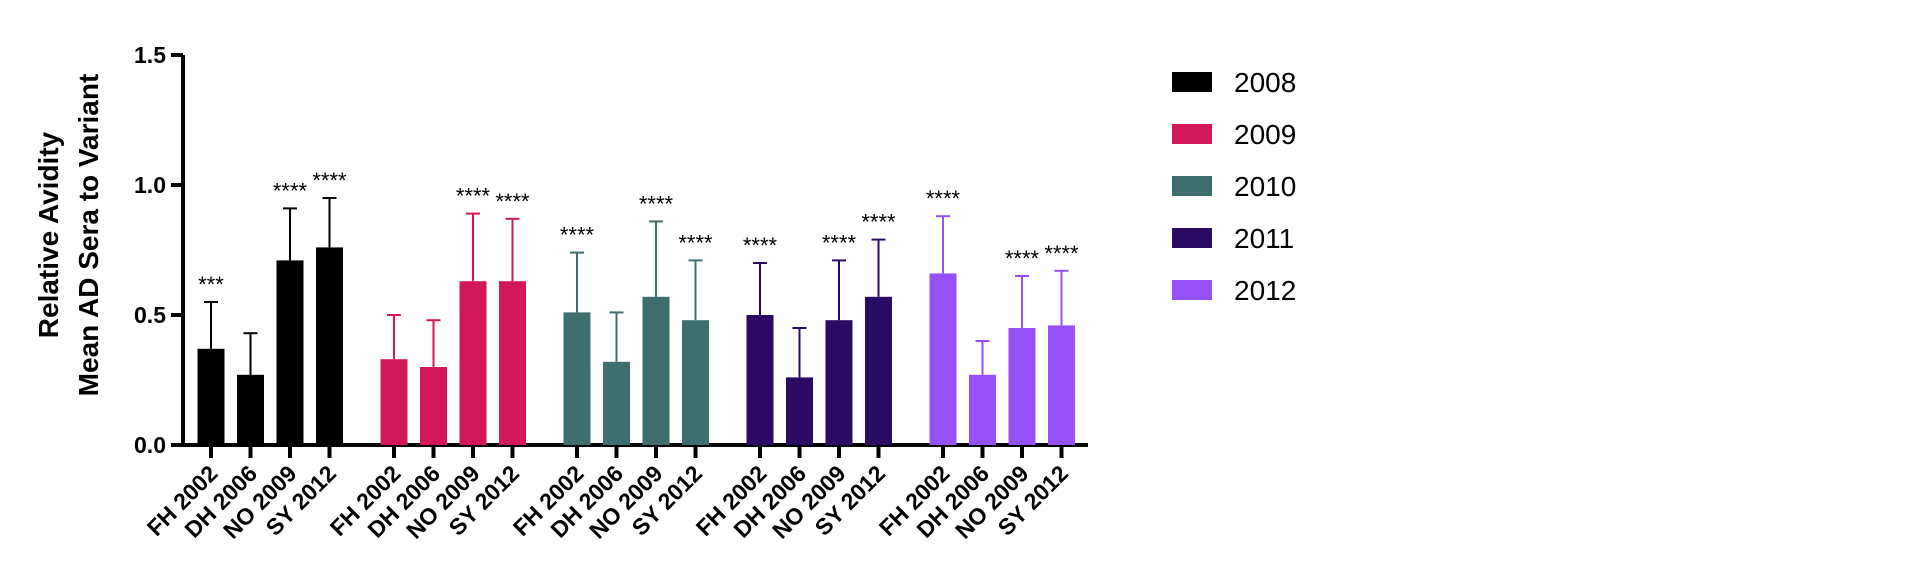  What do you see at coordinates (1265, 186) in the screenshot?
I see `legend-label: 2010` at bounding box center [1265, 186].